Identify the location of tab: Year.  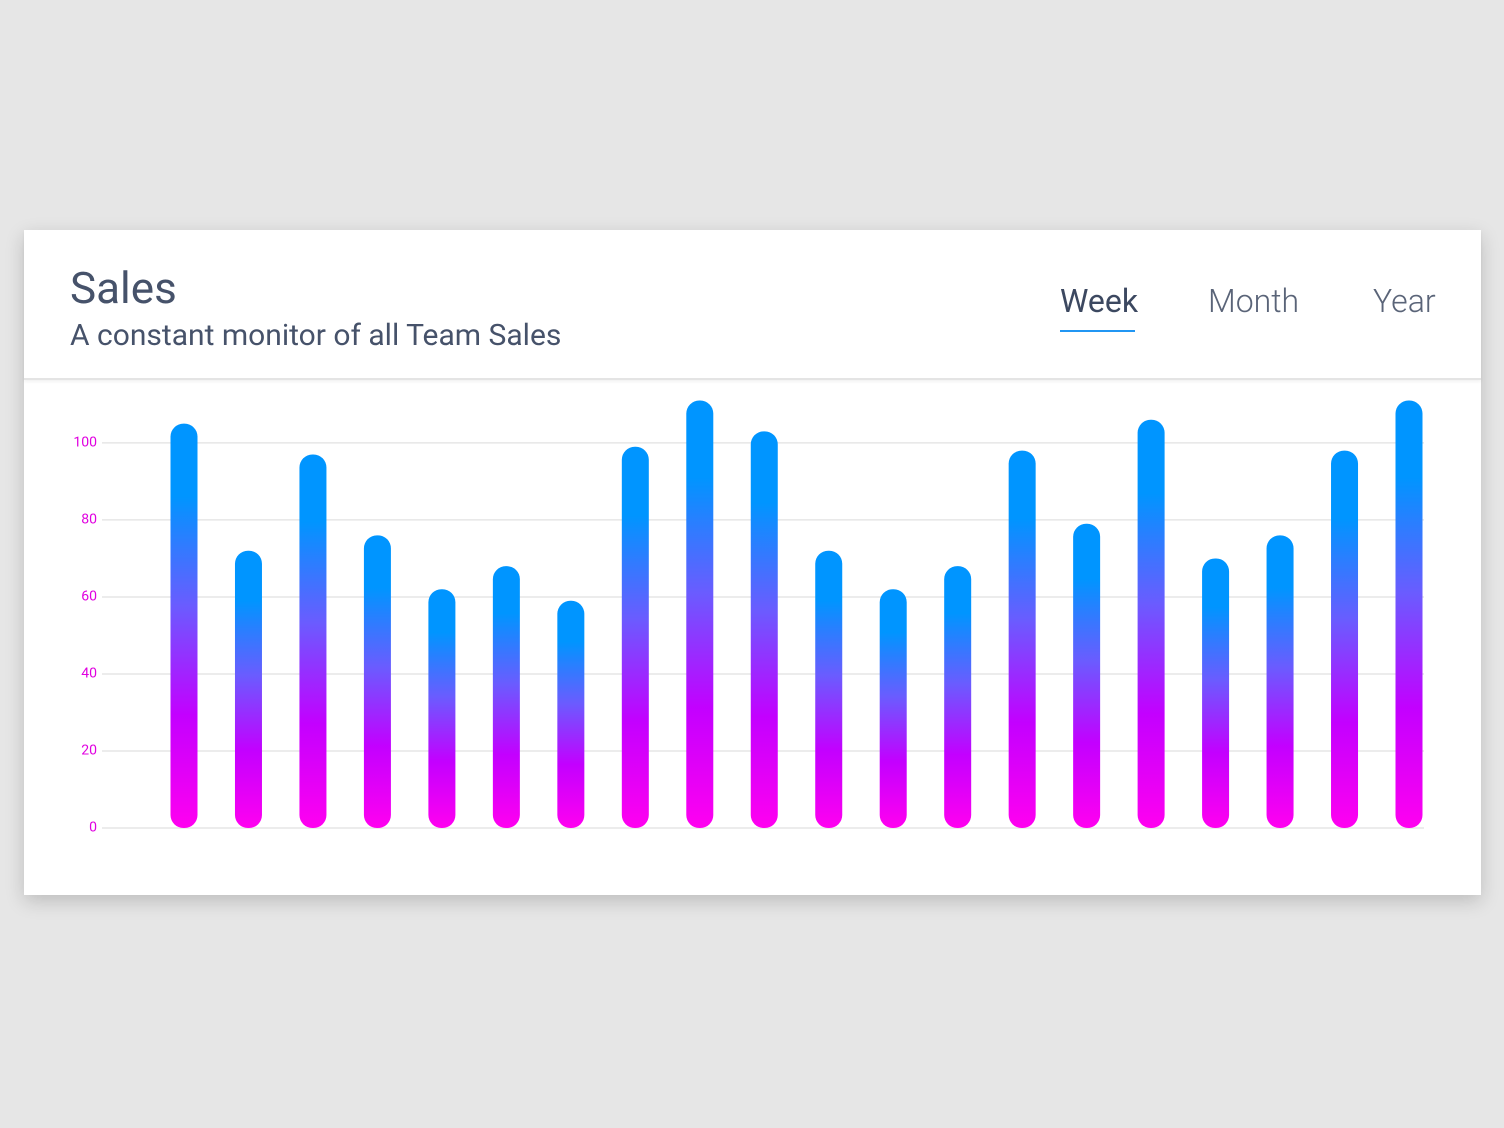
(1404, 301).